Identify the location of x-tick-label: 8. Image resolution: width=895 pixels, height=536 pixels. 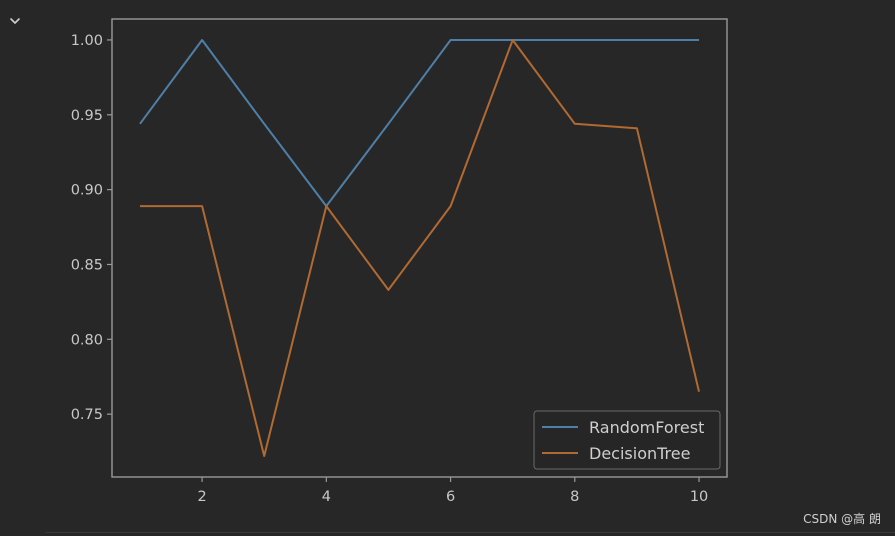
(574, 497).